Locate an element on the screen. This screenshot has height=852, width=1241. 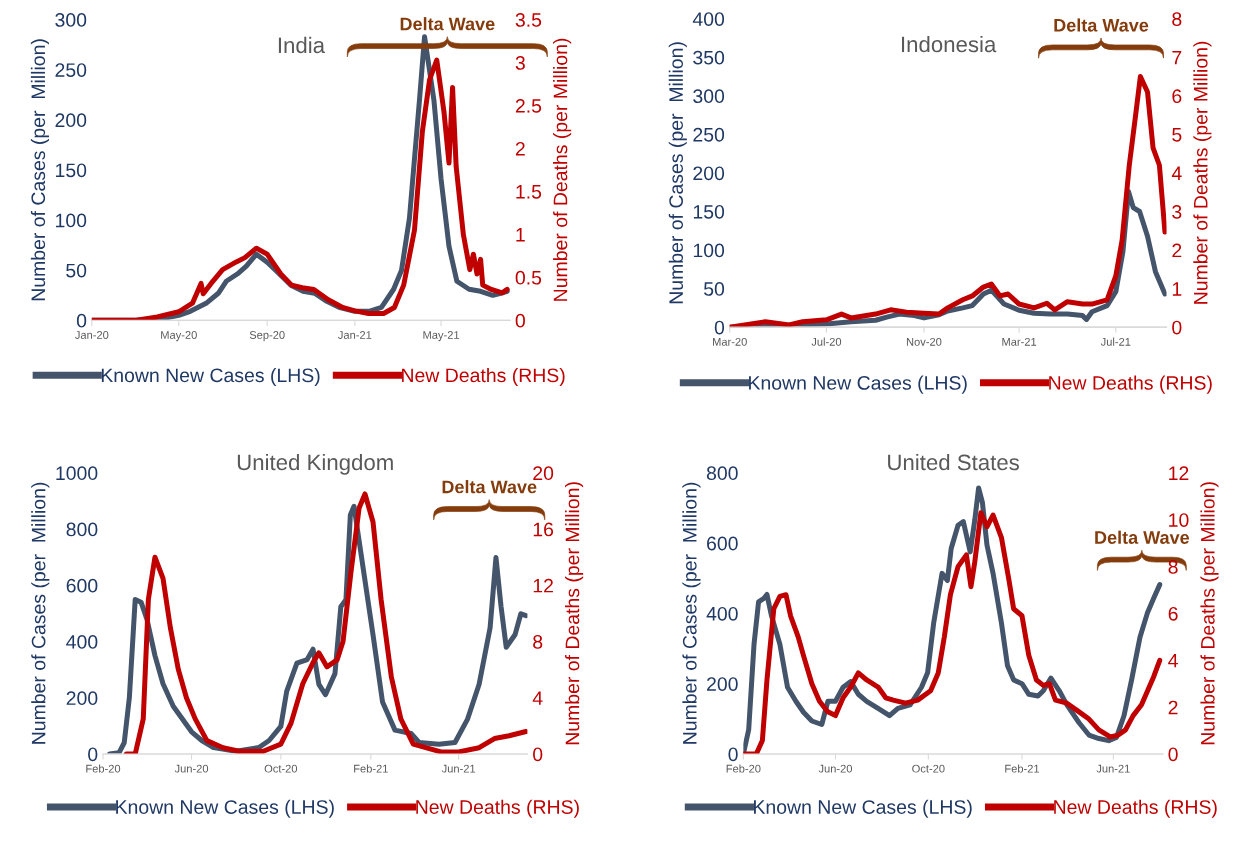
y-tick-label: 1000 is located at coordinates (77, 473).